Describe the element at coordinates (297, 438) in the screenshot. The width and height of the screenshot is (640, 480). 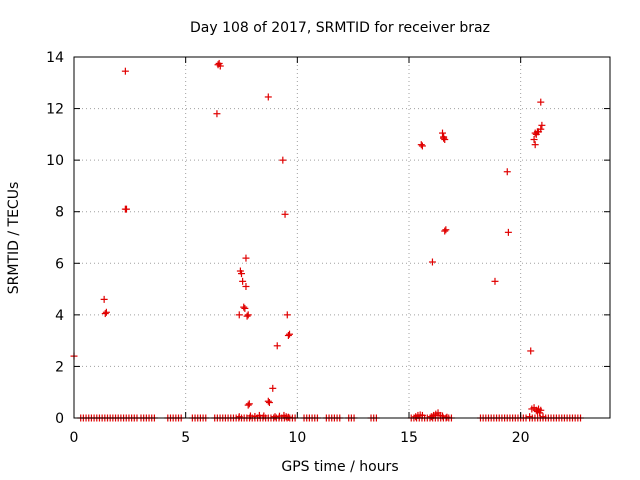
I see `x-tick-label: 10` at that location.